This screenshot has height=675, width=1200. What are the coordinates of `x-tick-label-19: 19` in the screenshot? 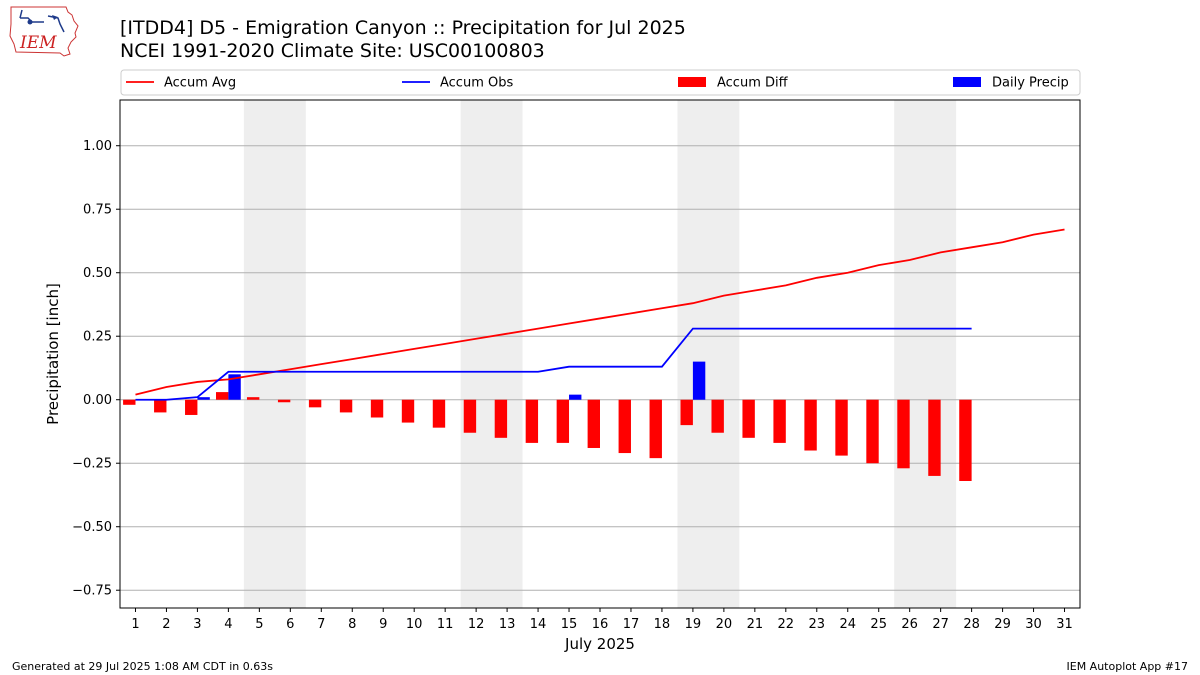 It's located at (693, 624).